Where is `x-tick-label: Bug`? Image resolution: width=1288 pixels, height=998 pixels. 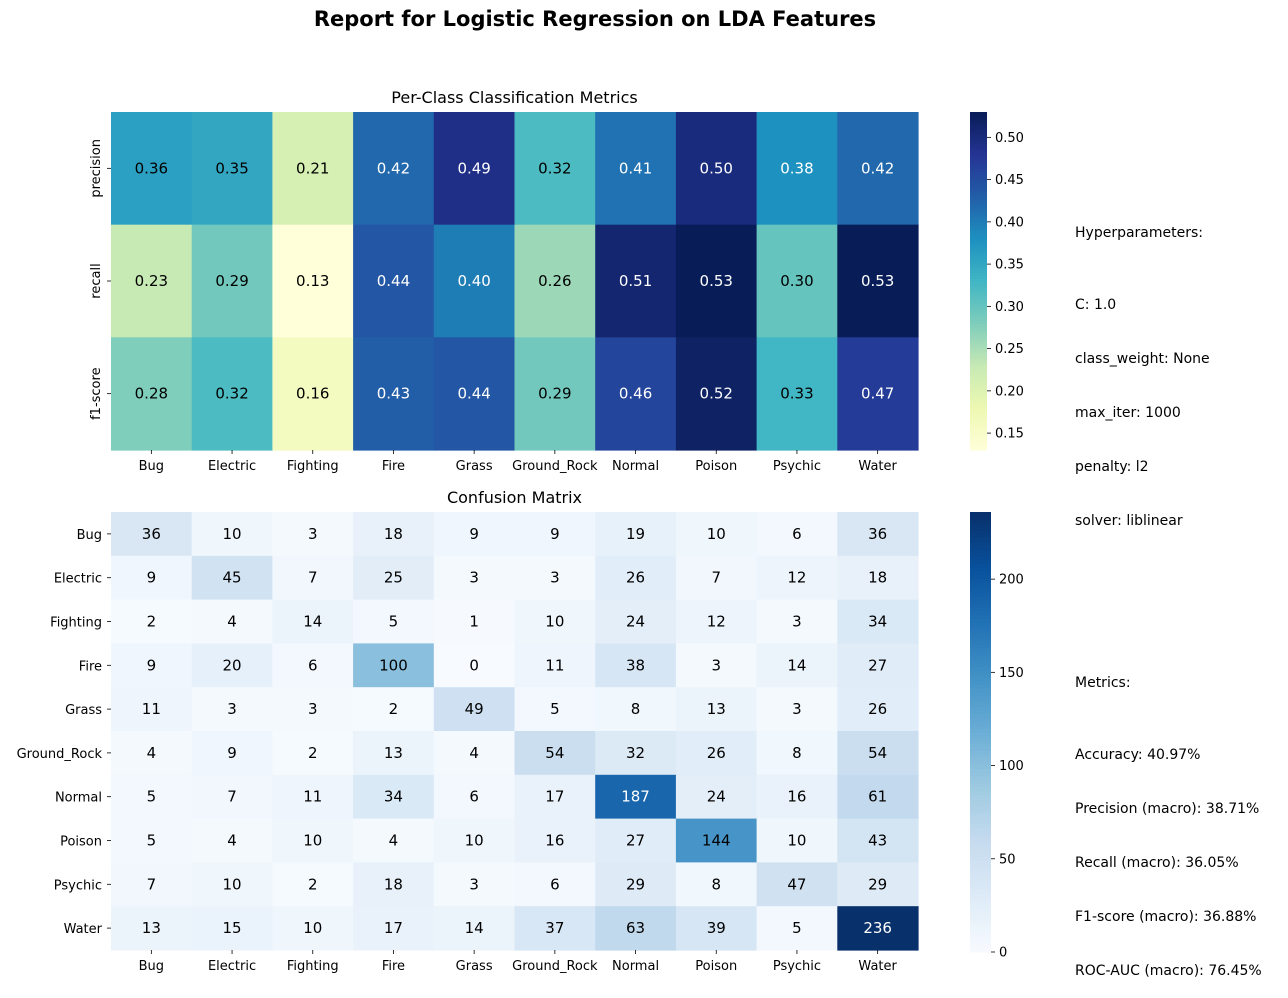 x-tick-label: Bug is located at coordinates (151, 966).